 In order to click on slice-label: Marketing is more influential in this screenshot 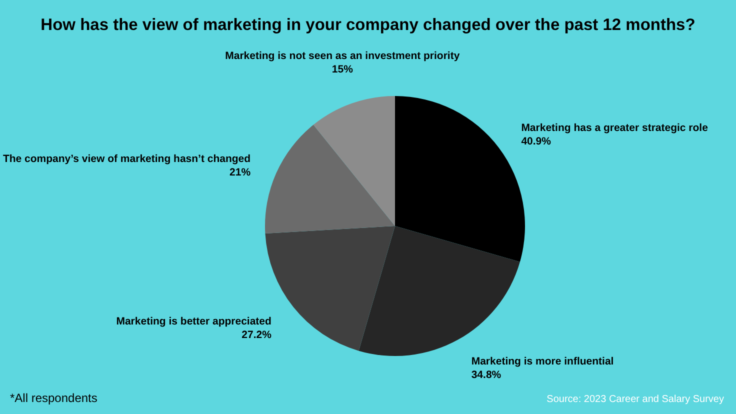, I will do `click(542, 361)`.